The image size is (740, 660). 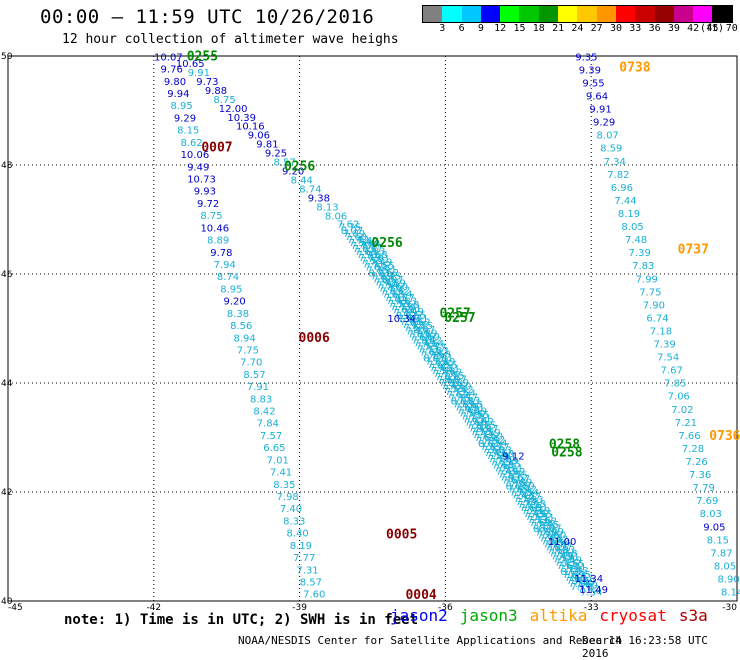 What do you see at coordinates (314, 595) in the screenshot?
I see `obs-value-track-a: 7.60` at bounding box center [314, 595].